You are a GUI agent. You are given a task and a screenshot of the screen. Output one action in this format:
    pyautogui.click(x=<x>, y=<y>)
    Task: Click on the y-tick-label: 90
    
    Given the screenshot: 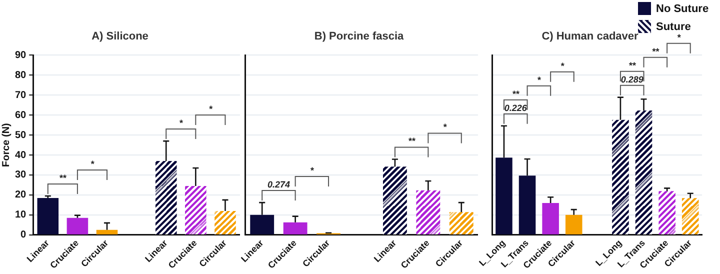 What is the action you would take?
    pyautogui.click(x=21, y=55)
    